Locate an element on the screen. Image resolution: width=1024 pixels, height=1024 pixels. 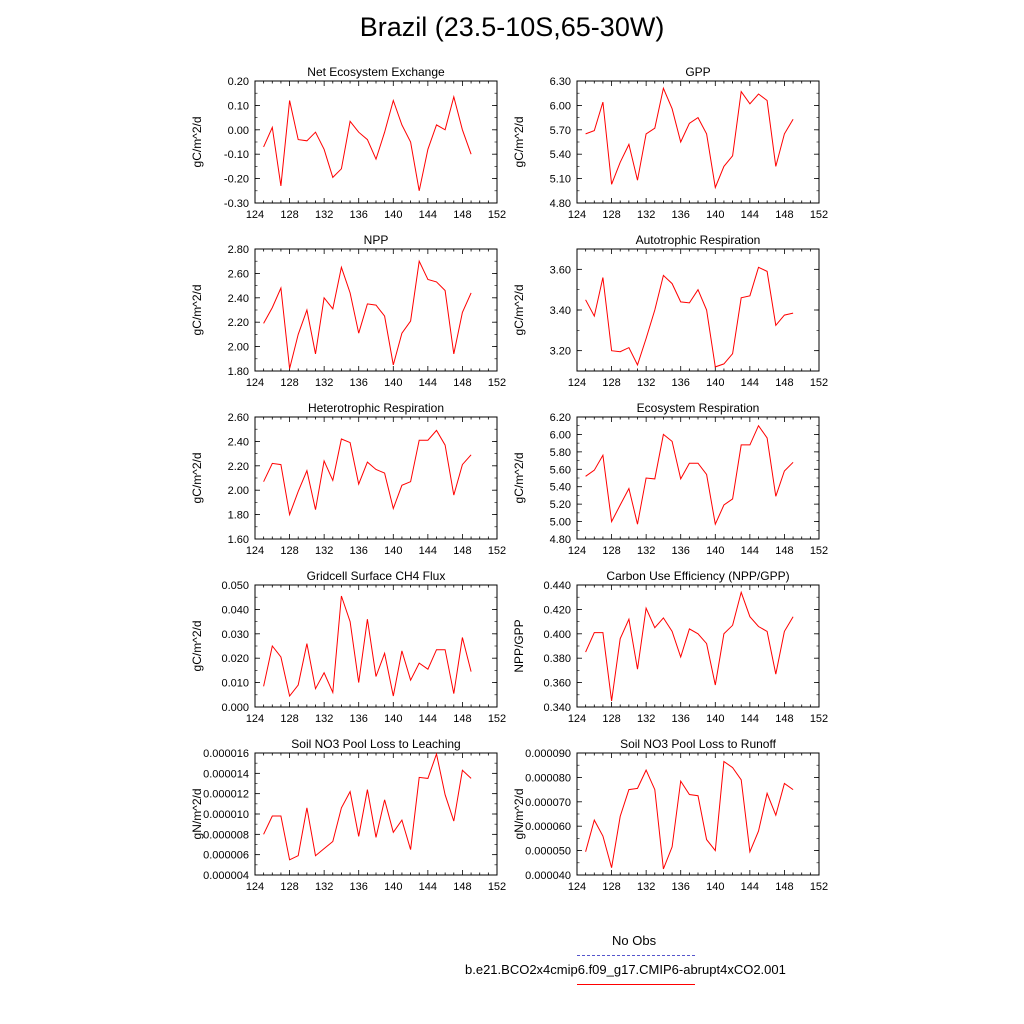
y-tick-label: 1.80 is located at coordinates (238, 372).